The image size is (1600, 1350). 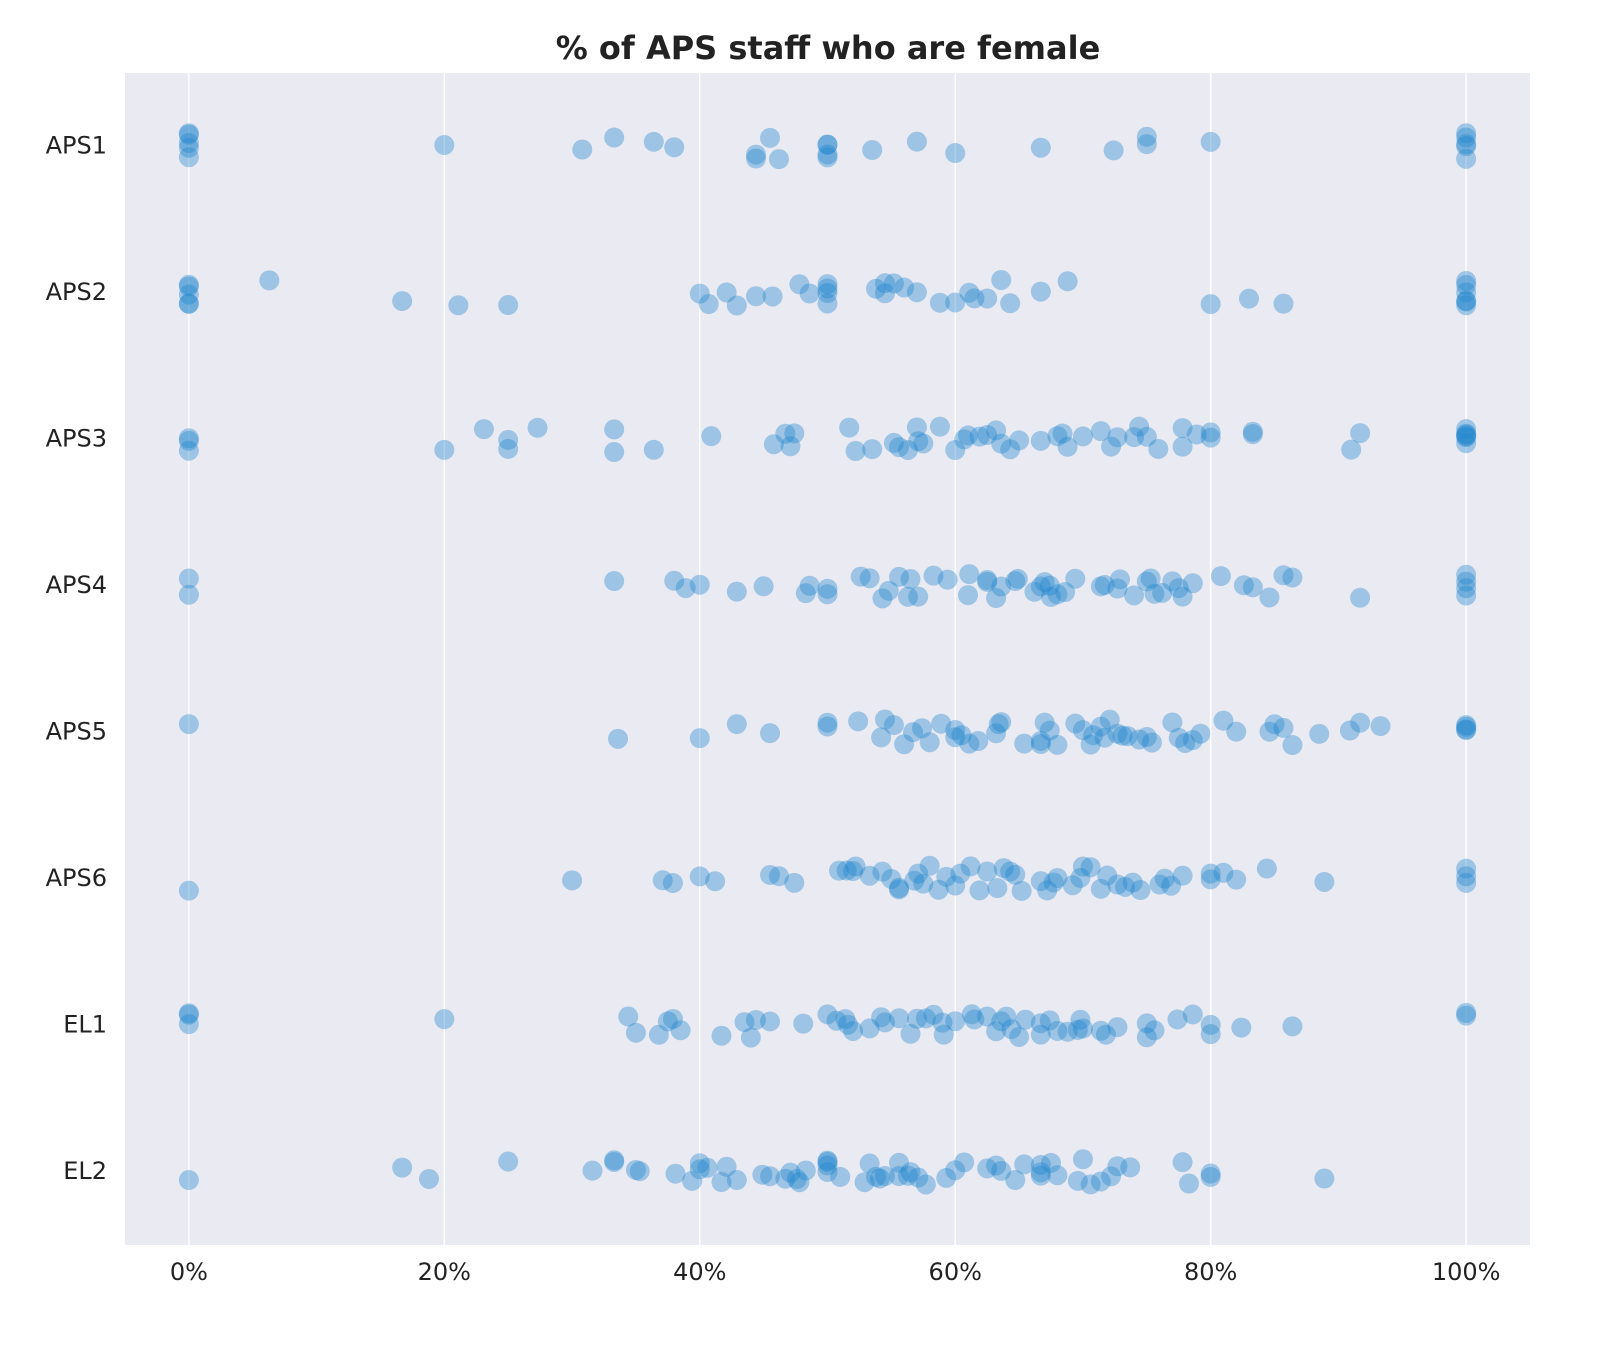 What do you see at coordinates (85, 1171) in the screenshot?
I see `y-tick-label: EL2` at bounding box center [85, 1171].